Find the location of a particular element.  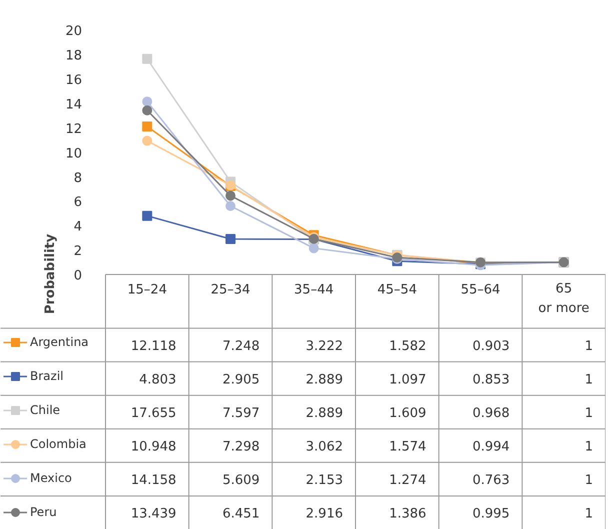

y-tick-label: 2 is located at coordinates (78, 252).